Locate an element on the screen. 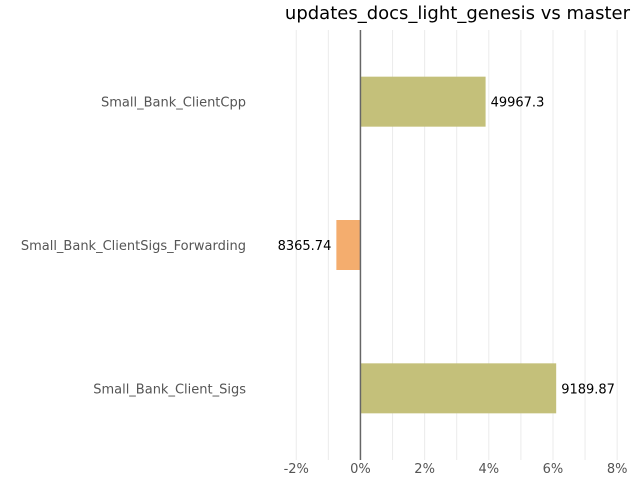 This screenshot has width=640, height=480. x-tick-label: 2% is located at coordinates (424, 469).